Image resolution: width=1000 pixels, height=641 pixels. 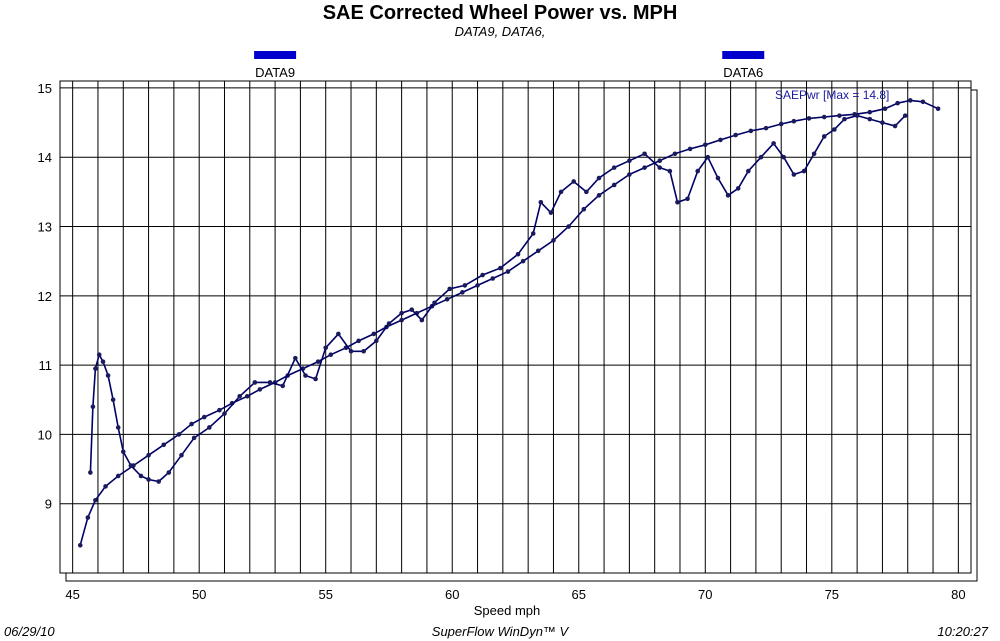 What do you see at coordinates (705, 594) in the screenshot?
I see `x-tick-label: 70` at bounding box center [705, 594].